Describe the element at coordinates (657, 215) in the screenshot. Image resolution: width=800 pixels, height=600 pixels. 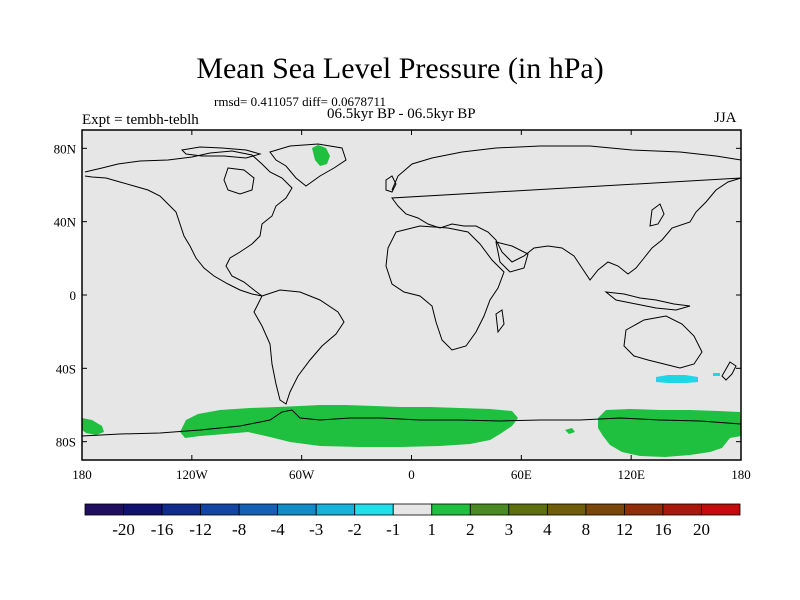
I see `japan-coast` at that location.